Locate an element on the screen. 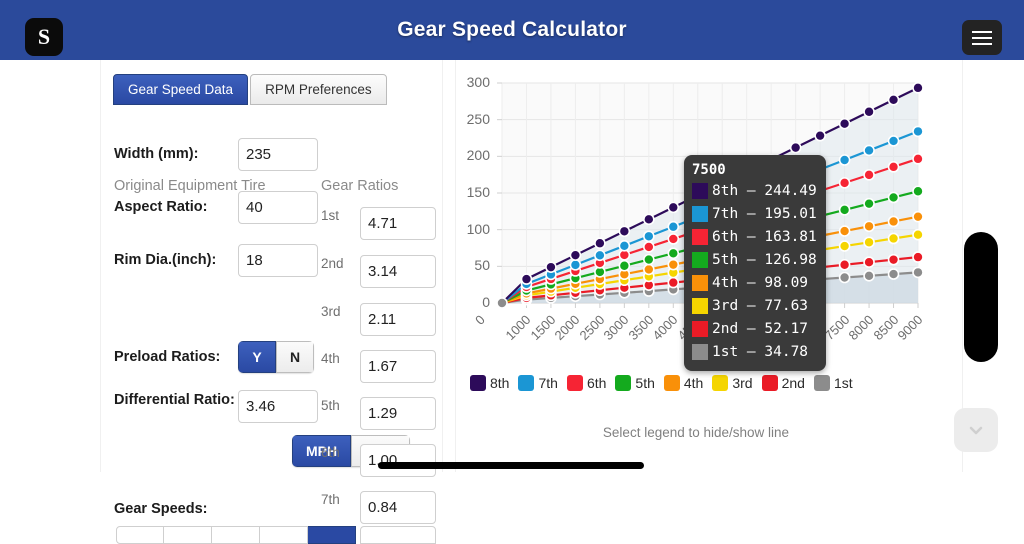 The width and height of the screenshot is (1024, 544). y-axis-tick-label: 0 is located at coordinates (486, 302).